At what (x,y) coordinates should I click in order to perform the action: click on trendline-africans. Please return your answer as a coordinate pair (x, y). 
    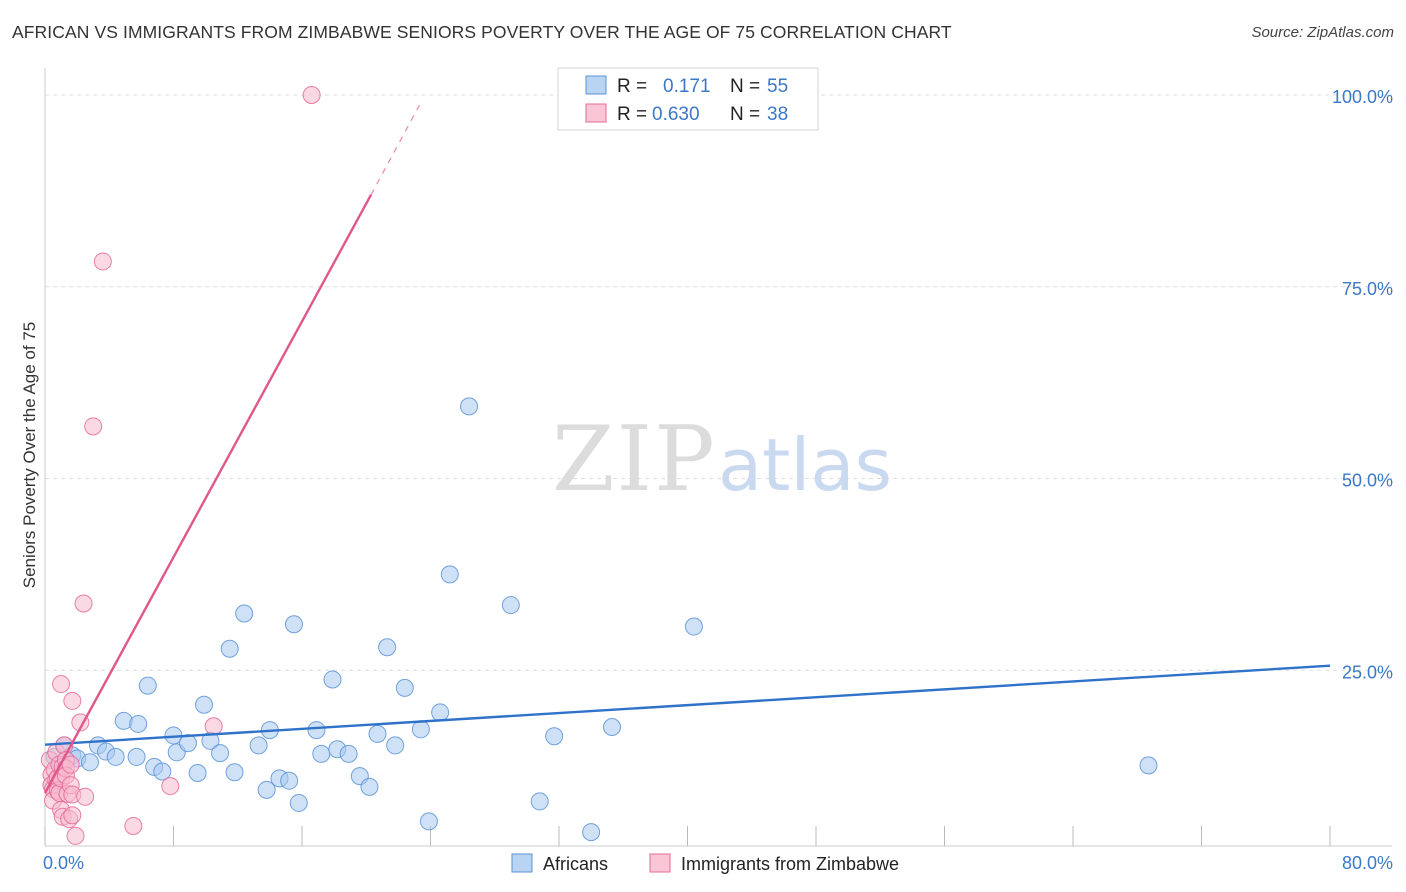
    Looking at the image, I should click on (687, 705).